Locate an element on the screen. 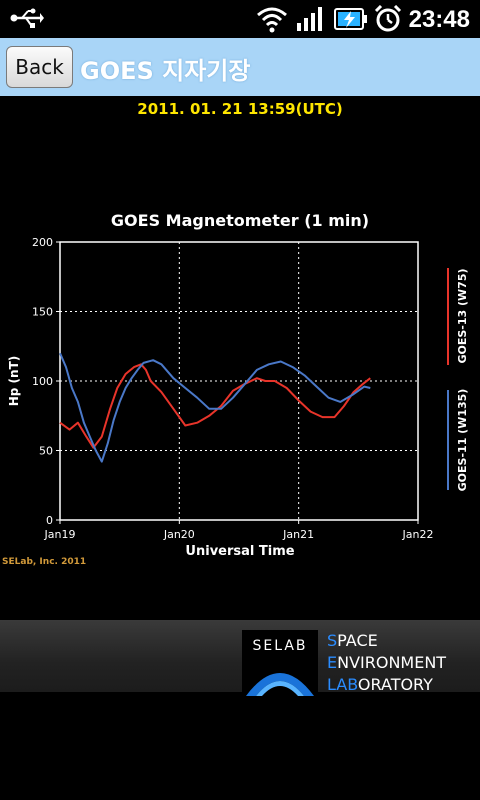  title-bar: Back GOES 지자기장 is located at coordinates (240, 67).